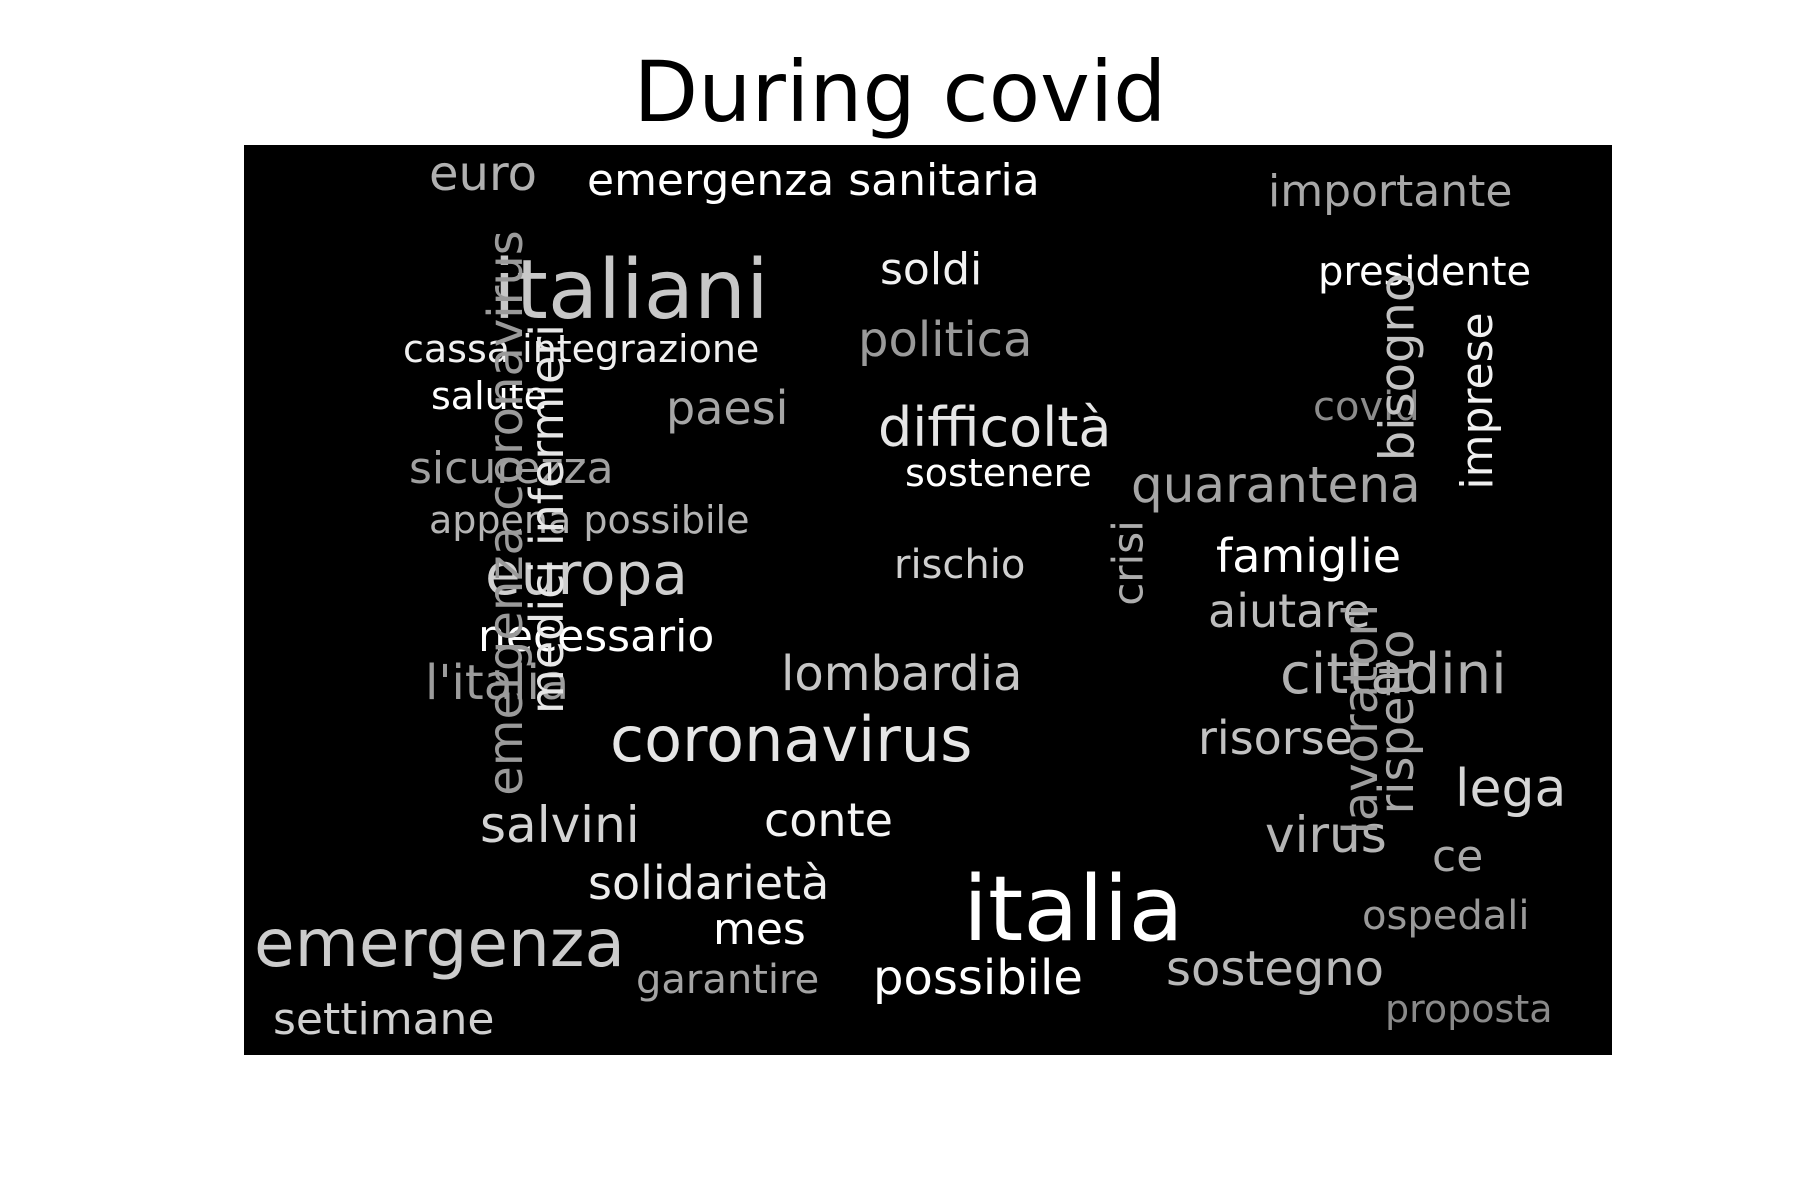 The width and height of the screenshot is (1800, 1200). I want to click on word-soldi: soldi, so click(931, 269).